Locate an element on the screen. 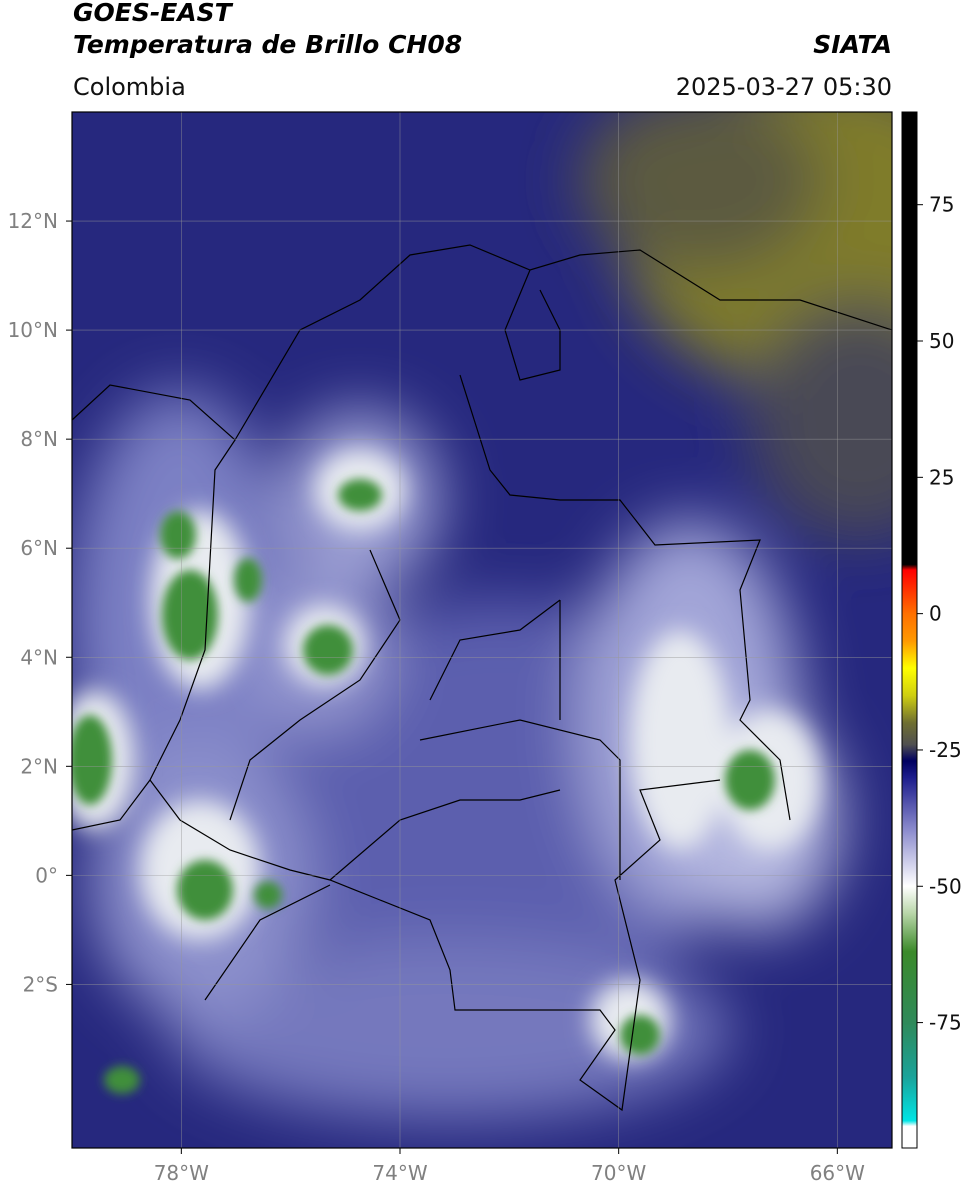 This screenshot has width=966, height=1190. y-tick-label: 2°S is located at coordinates (40, 984).